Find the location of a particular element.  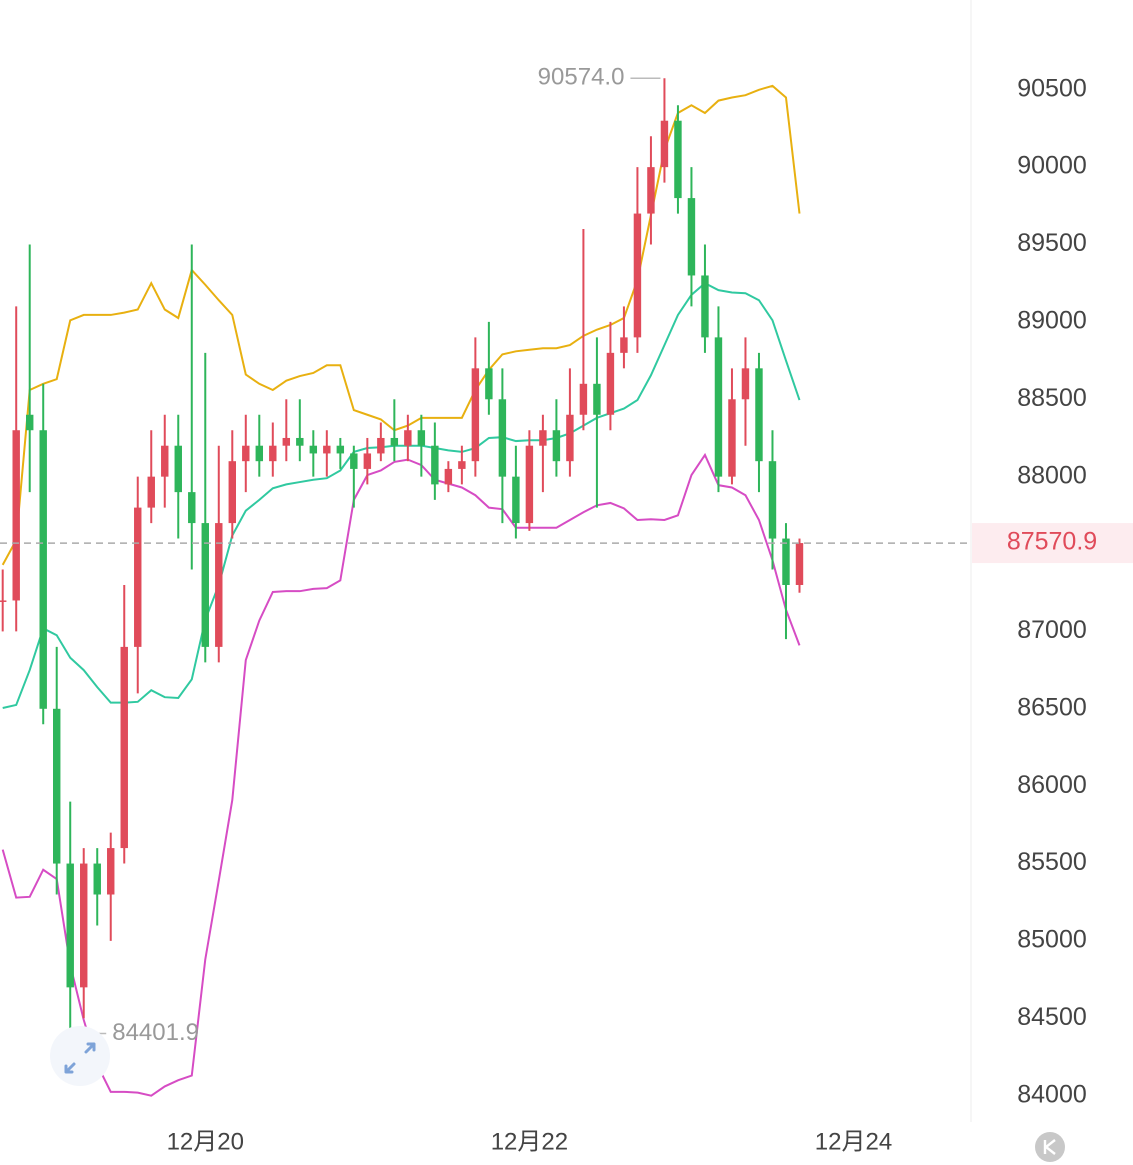

annotation-label: 84401.9 is located at coordinates (155, 1032).